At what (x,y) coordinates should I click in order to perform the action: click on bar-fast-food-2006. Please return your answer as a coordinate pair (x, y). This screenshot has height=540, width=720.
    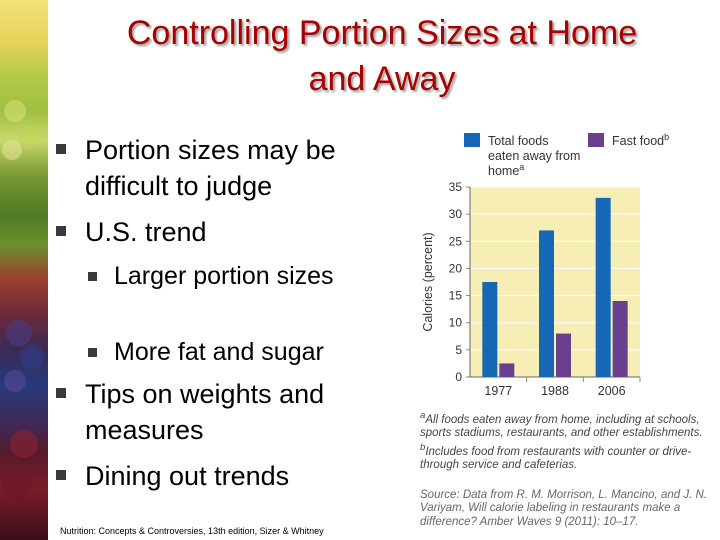
    Looking at the image, I should click on (620, 339).